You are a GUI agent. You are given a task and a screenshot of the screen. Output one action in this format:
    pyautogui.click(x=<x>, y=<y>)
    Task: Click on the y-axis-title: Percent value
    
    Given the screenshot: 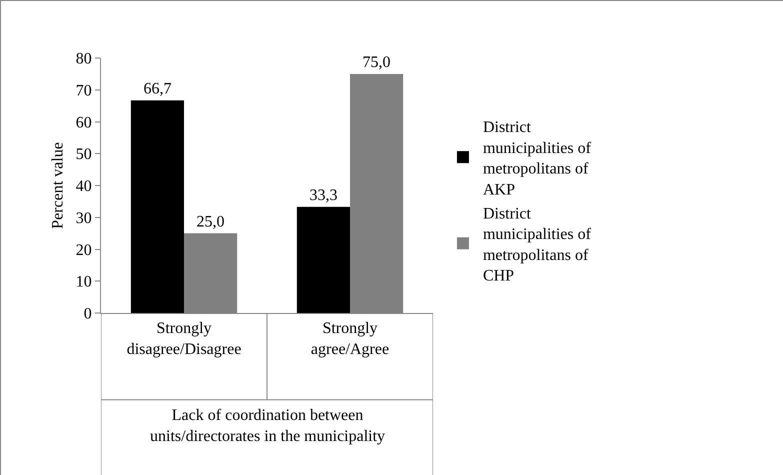 What is the action you would take?
    pyautogui.click(x=58, y=185)
    